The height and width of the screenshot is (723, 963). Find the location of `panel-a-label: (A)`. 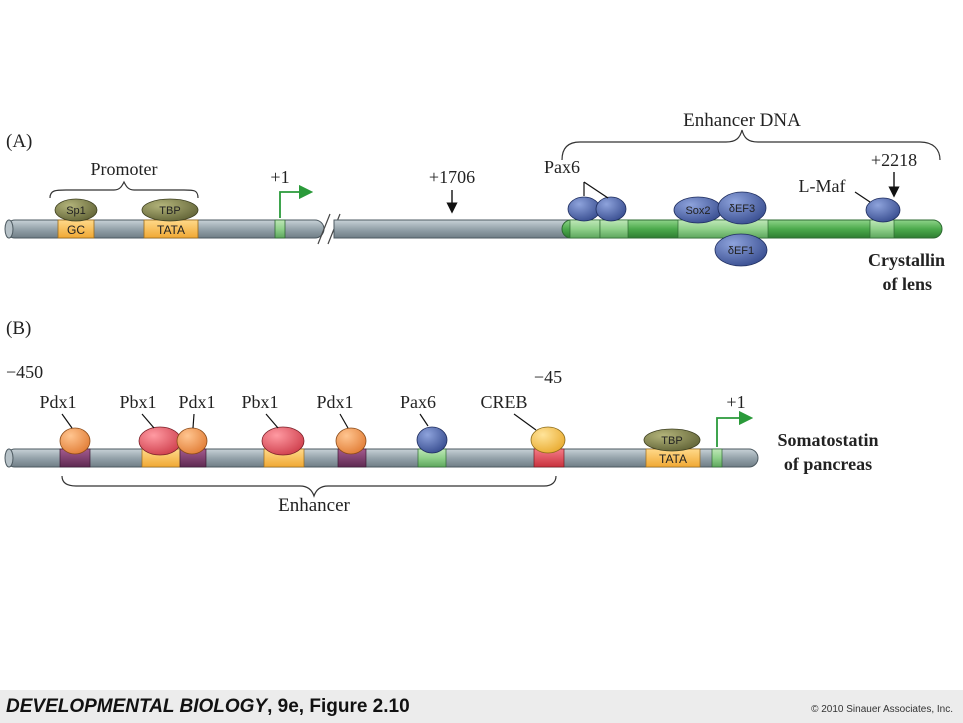

panel-a-label: (A) is located at coordinates (19, 141).